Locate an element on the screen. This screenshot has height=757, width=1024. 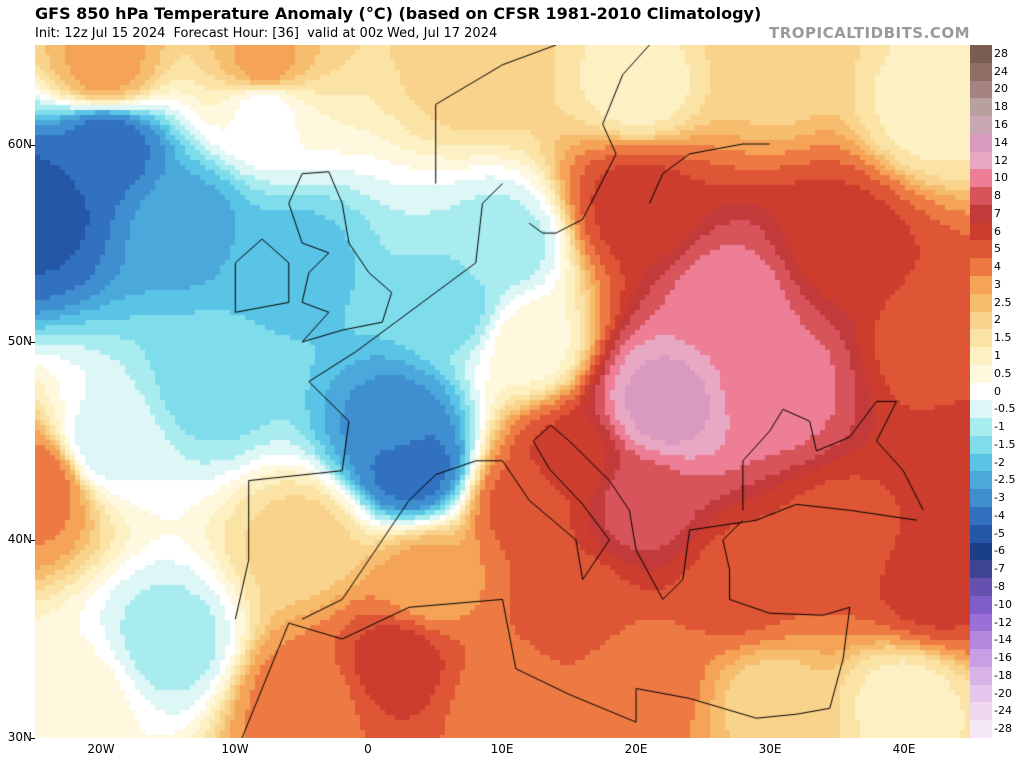
lon-label-0: 0 is located at coordinates (368, 749).